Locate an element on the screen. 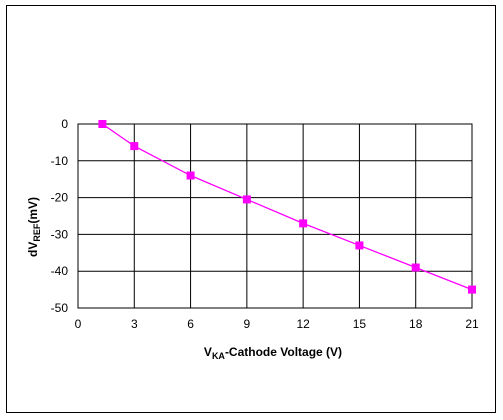 Image resolution: width=503 pixels, height=420 pixels. y-tick-label: -30 is located at coordinates (60, 234).